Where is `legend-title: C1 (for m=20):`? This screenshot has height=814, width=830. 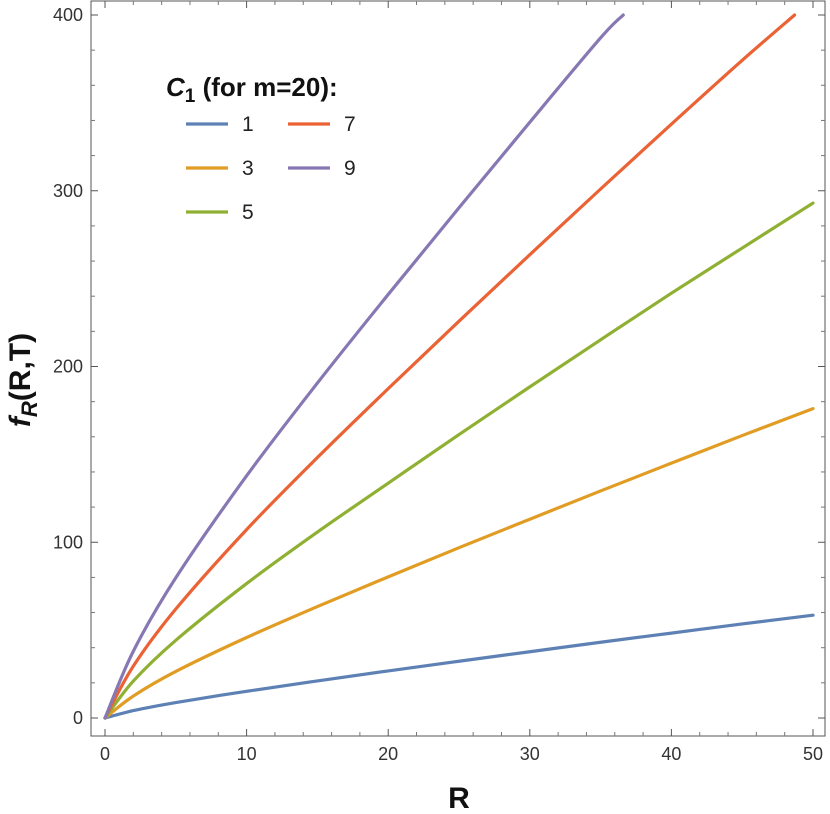
legend-title: C1 (for m=20): is located at coordinates (252, 89).